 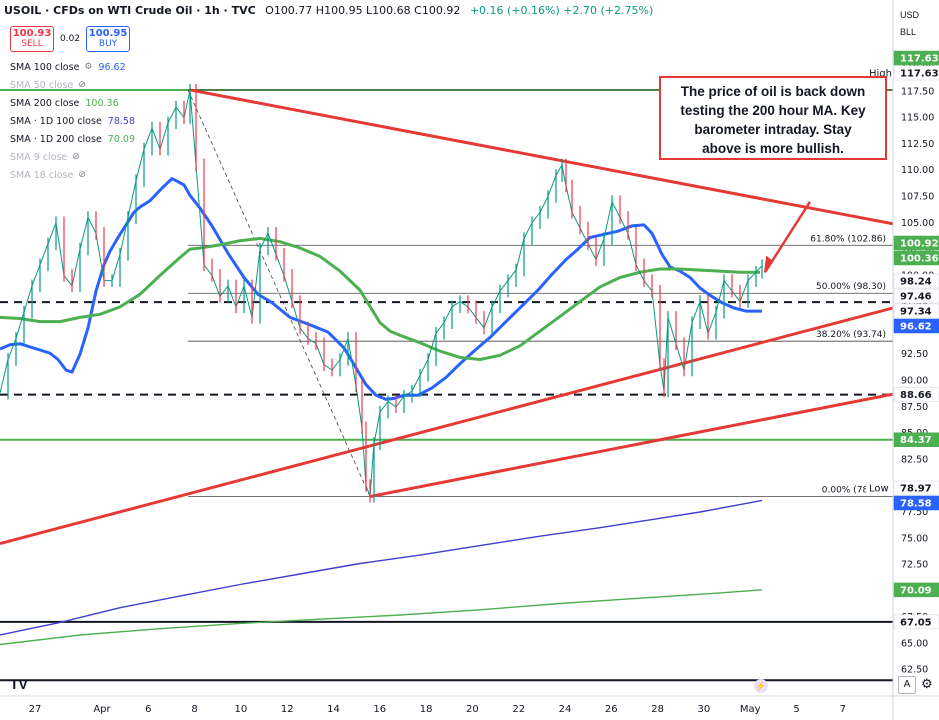 I want to click on legend-row-sma200: SMA 200 close 100.36, so click(x=72, y=103).